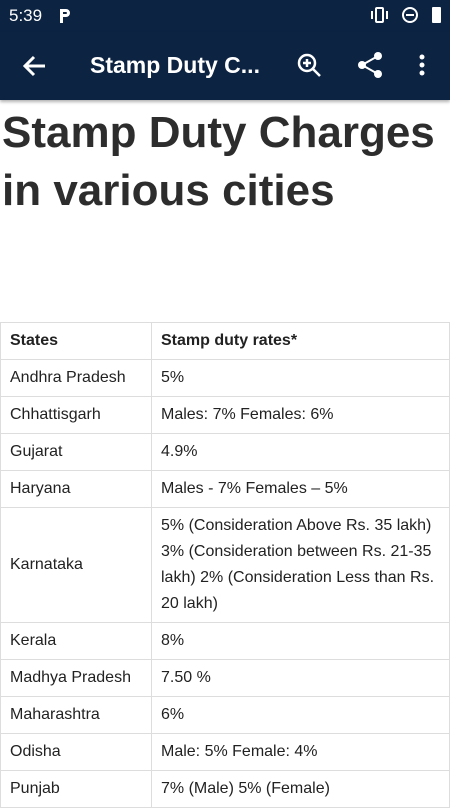  I want to click on status-bar: 5:39, so click(225, 16).